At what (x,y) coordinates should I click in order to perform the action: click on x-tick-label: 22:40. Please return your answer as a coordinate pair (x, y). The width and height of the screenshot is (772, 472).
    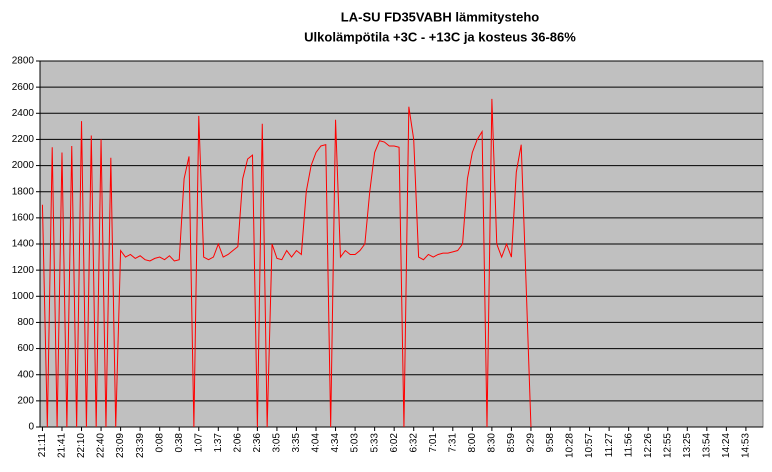
    Looking at the image, I should click on (101, 445).